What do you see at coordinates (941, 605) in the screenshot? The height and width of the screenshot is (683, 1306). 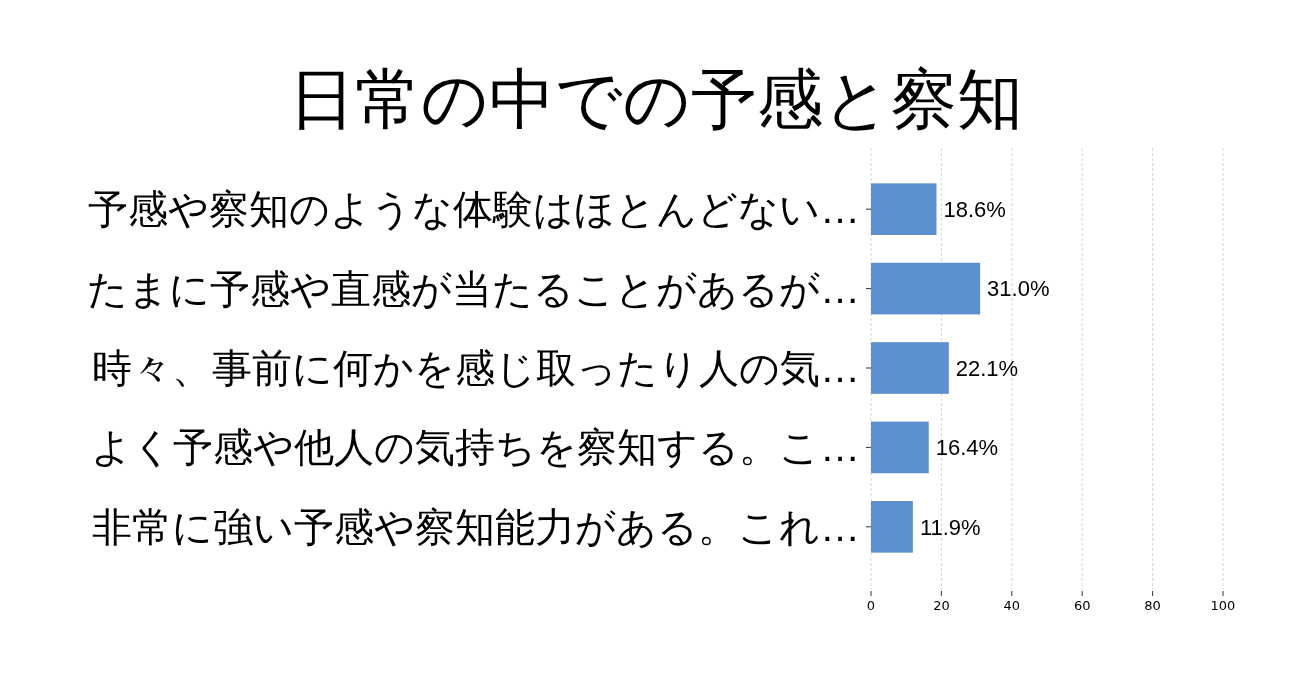 I see `x-tick-label: 20` at bounding box center [941, 605].